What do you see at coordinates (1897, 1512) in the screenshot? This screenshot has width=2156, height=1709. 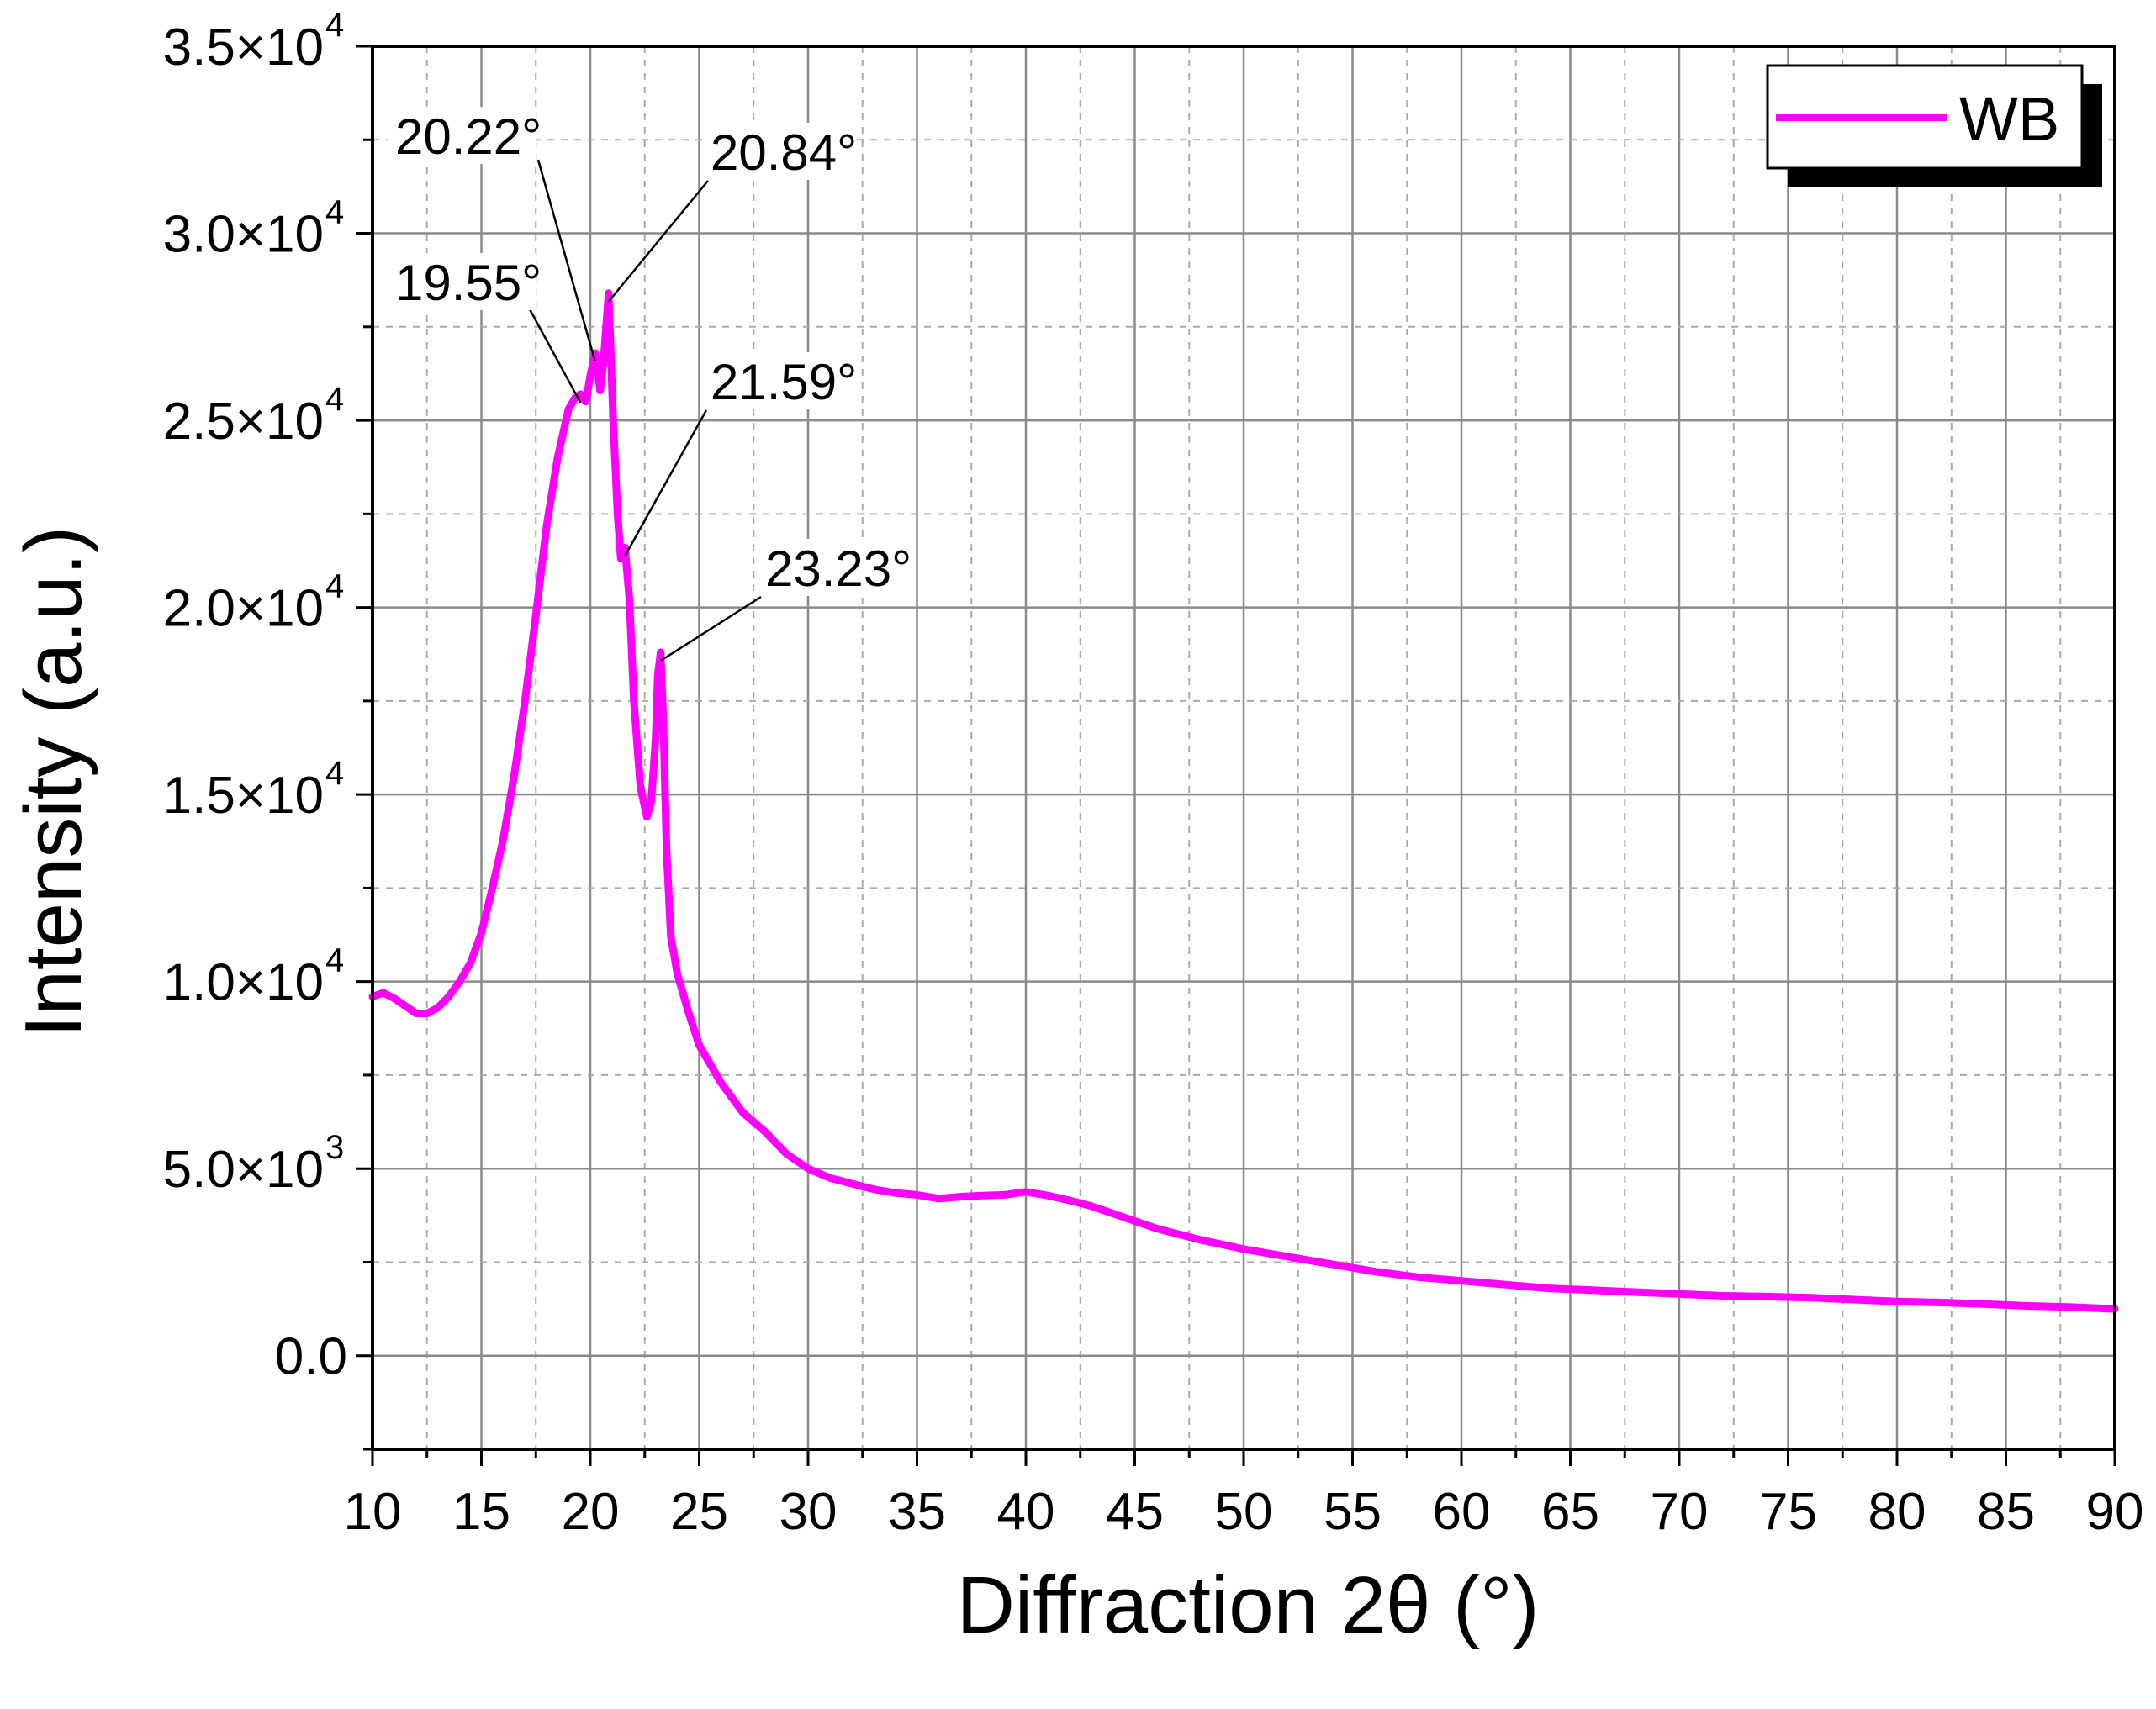 I see `x-tick-label: 80` at bounding box center [1897, 1512].